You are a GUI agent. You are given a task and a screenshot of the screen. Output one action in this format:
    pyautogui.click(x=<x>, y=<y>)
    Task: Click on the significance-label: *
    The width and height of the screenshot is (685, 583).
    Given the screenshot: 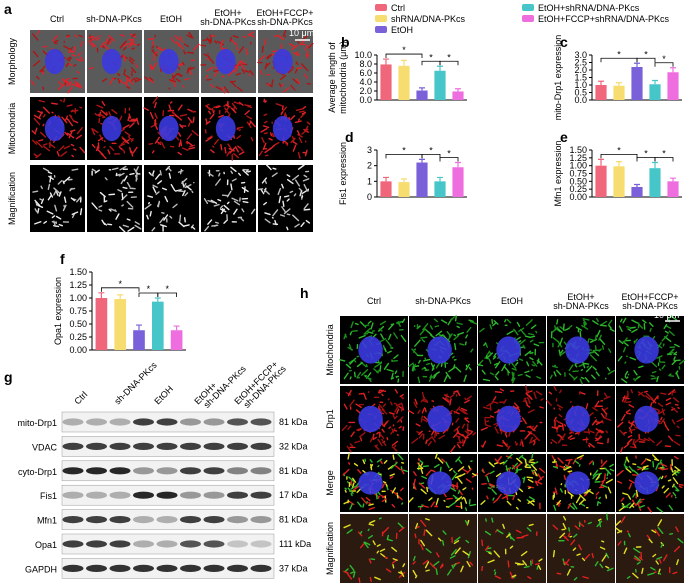 What is the action you would take?
    pyautogui.click(x=404, y=150)
    